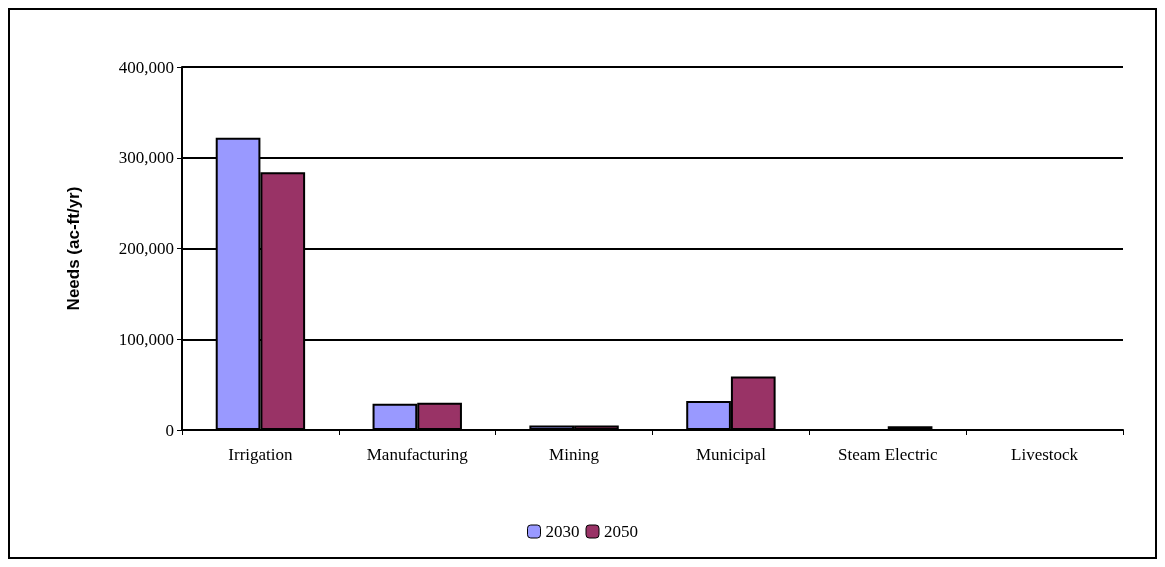 The height and width of the screenshot is (567, 1165). Describe the element at coordinates (146, 339) in the screenshot. I see `y-tick-label: 100,000` at that location.